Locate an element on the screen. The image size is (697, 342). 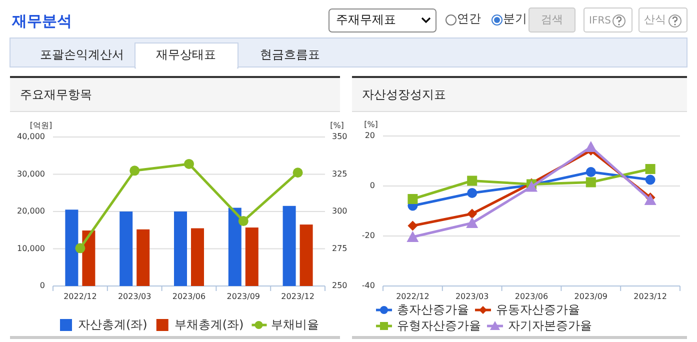
y2-axis-title: [%] is located at coordinates (337, 125).